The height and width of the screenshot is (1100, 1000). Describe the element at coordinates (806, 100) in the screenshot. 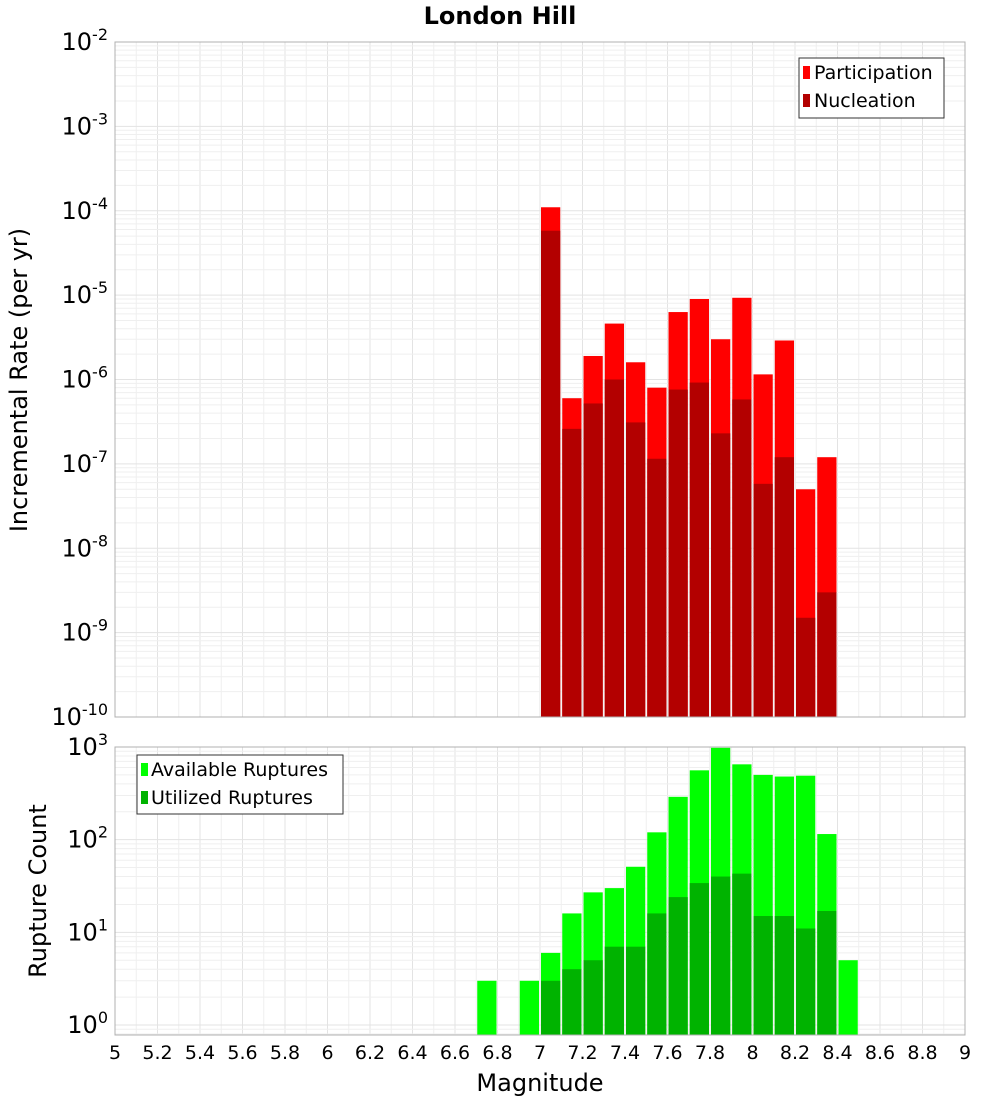

I see `legend-swatch-nucleation` at that location.